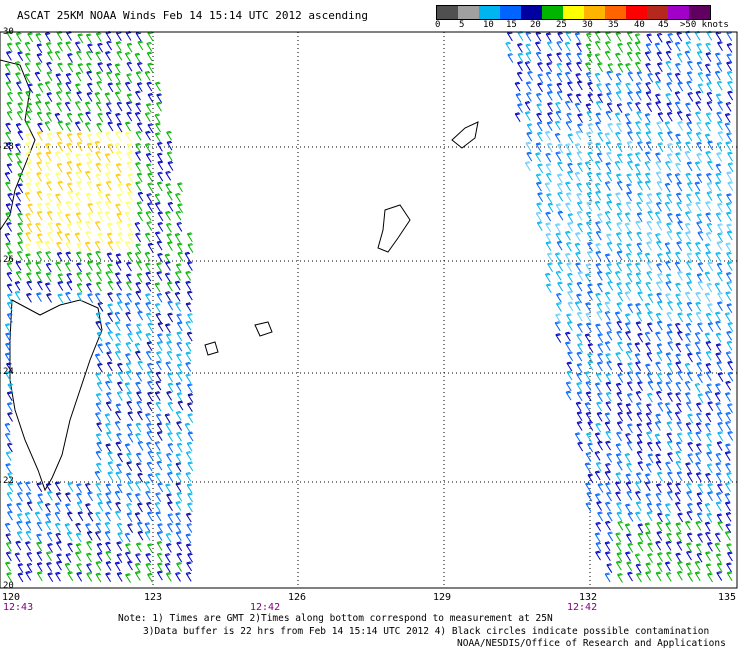 The width and height of the screenshot is (740, 650). Describe the element at coordinates (8, 260) in the screenshot. I see `lat-label-26: 26` at that location.